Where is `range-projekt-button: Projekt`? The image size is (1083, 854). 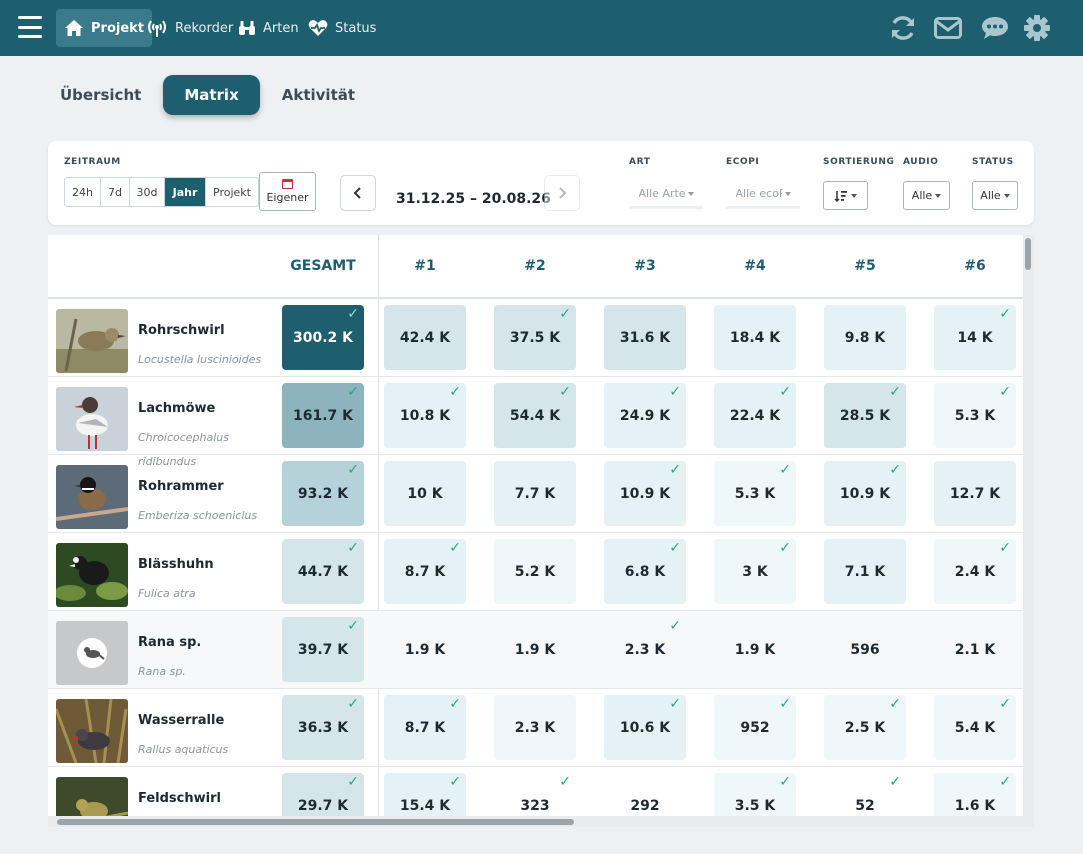
range-projekt-button: Projekt is located at coordinates (232, 192).